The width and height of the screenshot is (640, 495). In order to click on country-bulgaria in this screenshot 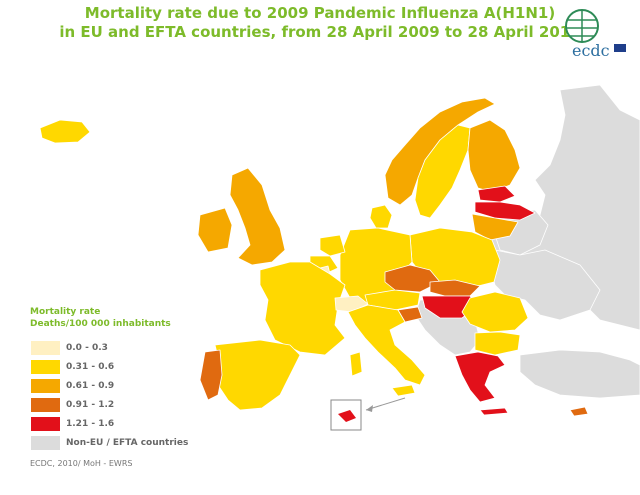, I will do `click(497, 343)`.